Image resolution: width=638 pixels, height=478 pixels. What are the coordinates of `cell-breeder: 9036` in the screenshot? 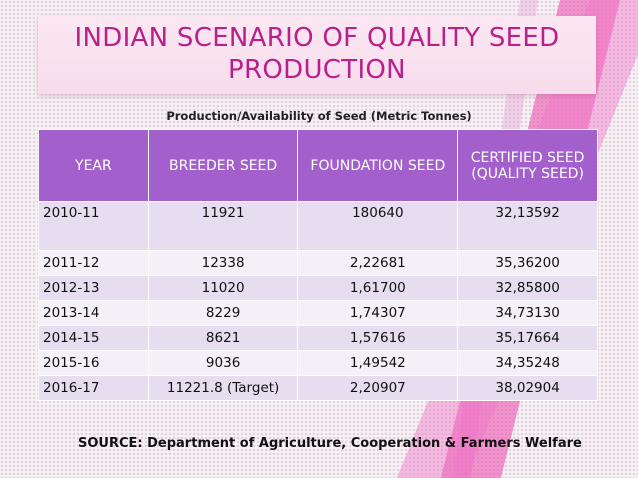 It's located at (223, 363).